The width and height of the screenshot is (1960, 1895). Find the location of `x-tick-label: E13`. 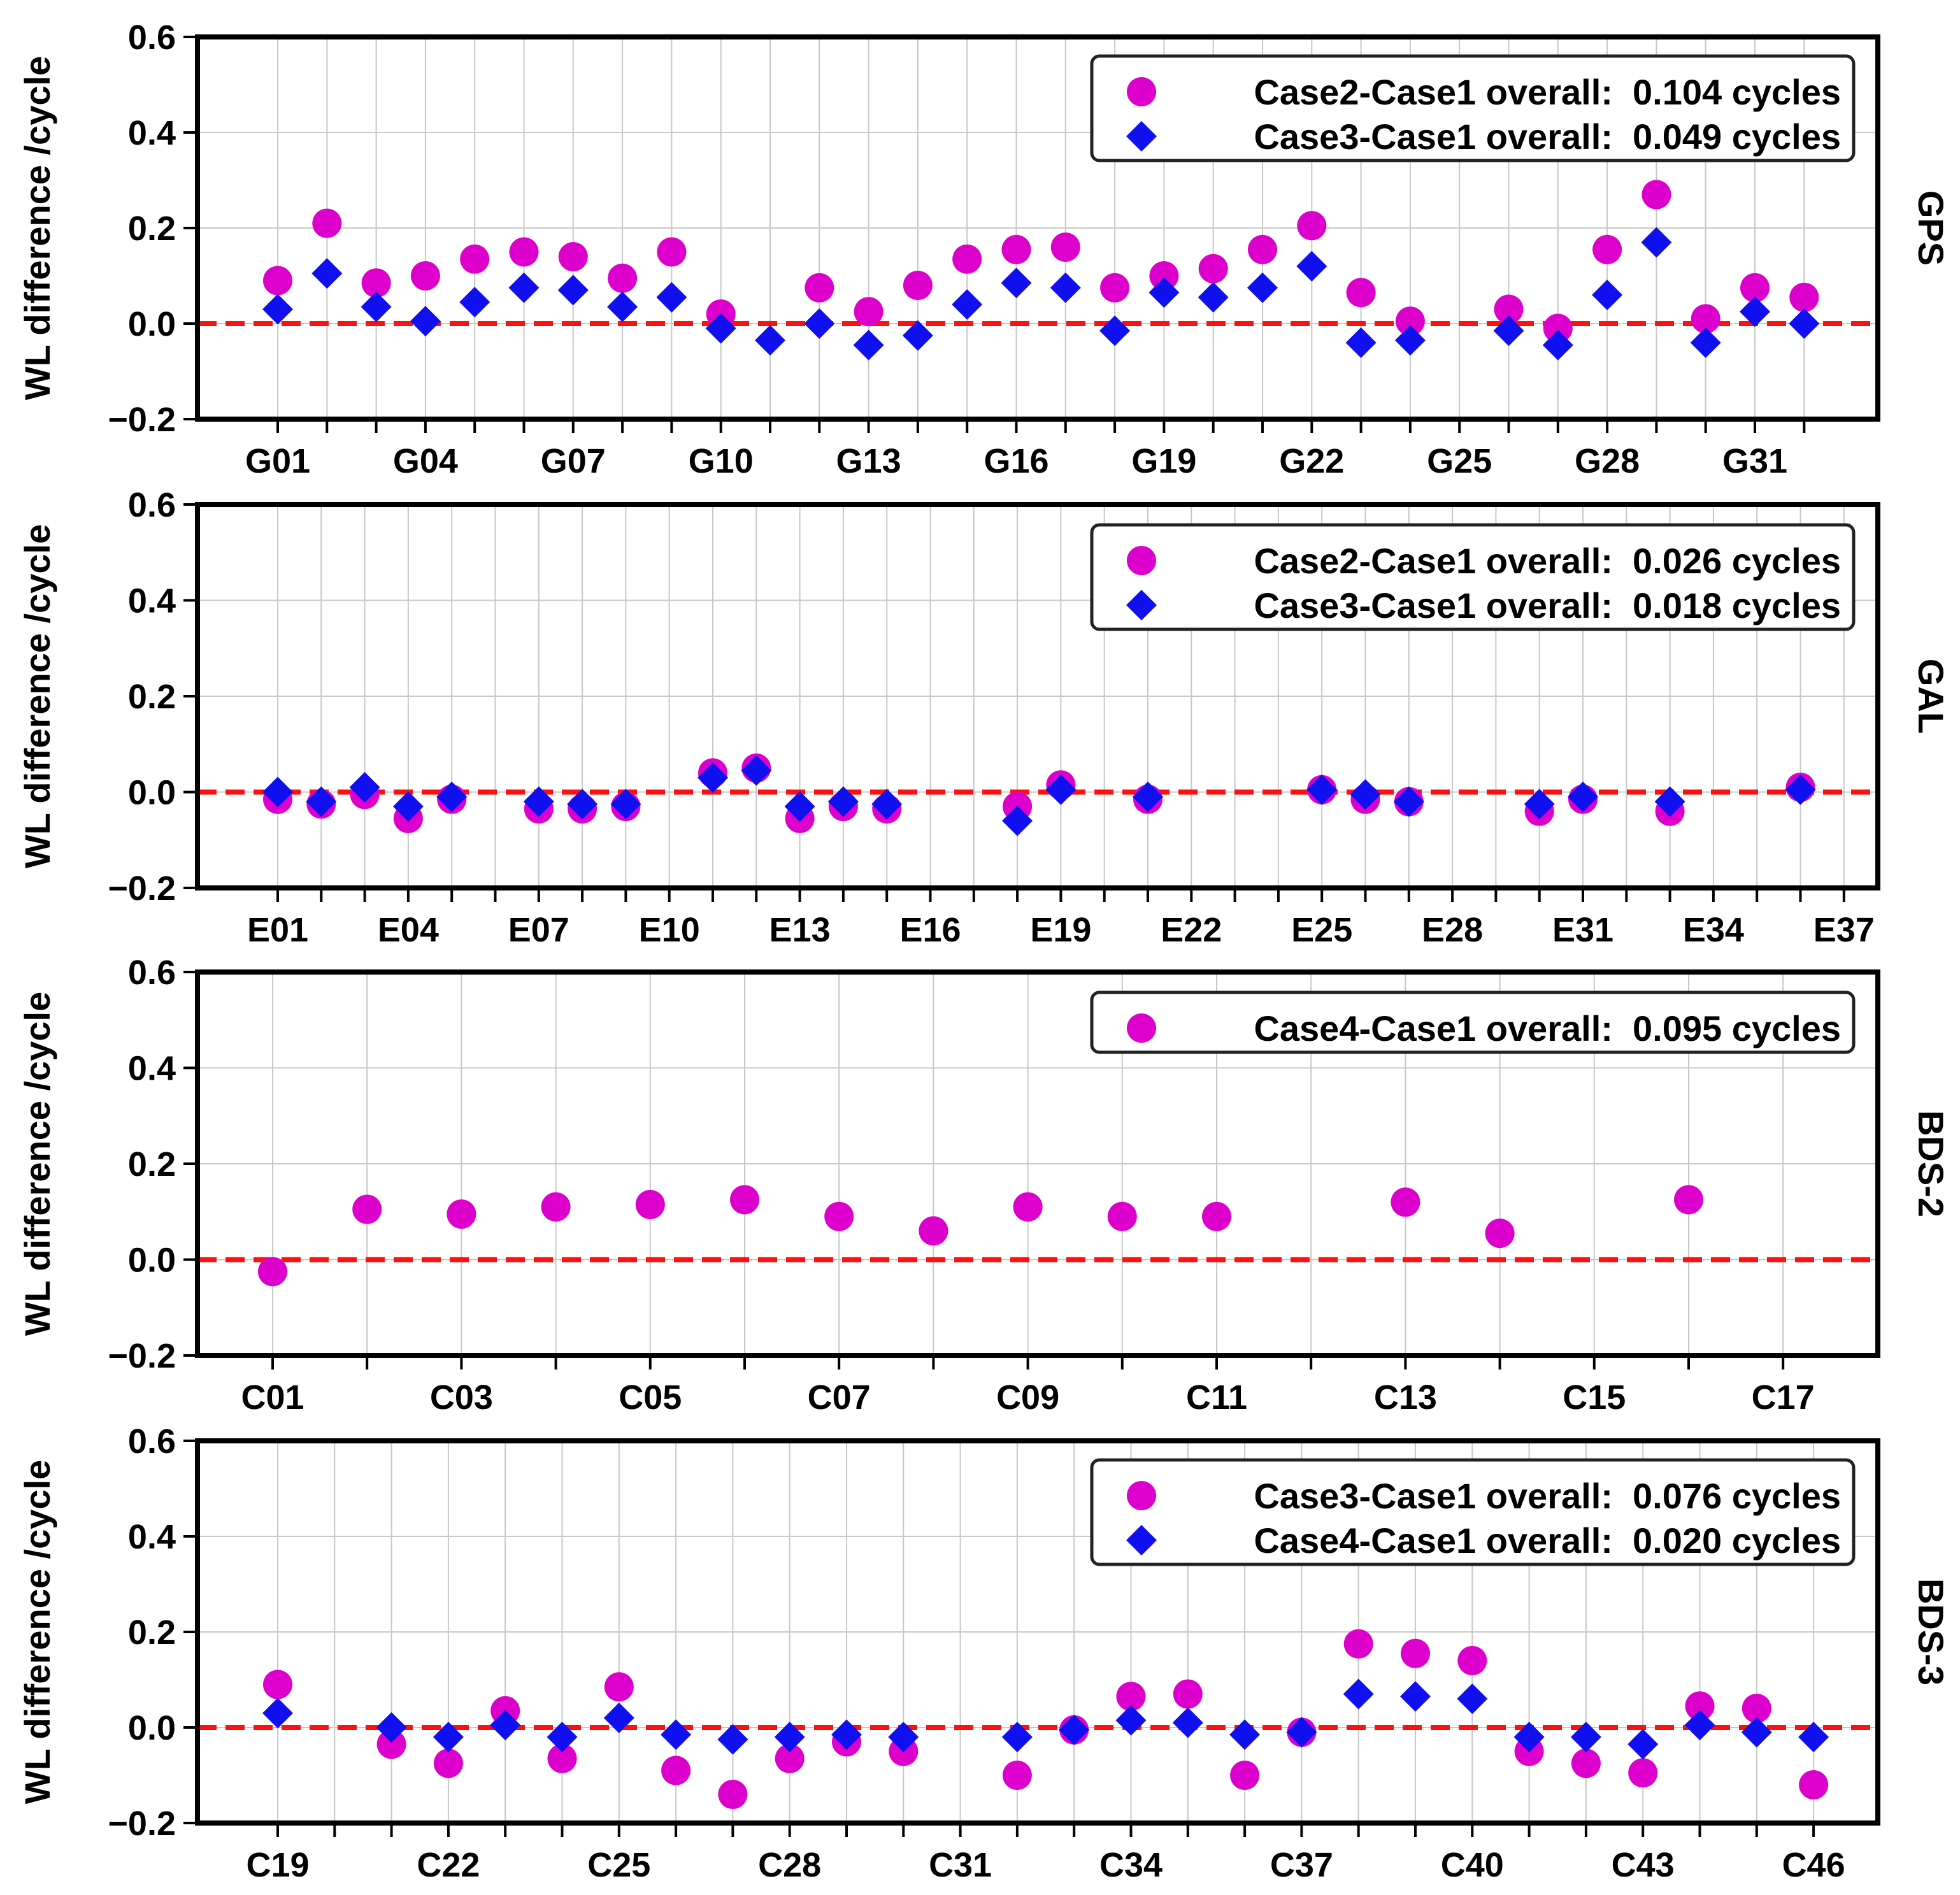

x-tick-label: E13 is located at coordinates (800, 930).